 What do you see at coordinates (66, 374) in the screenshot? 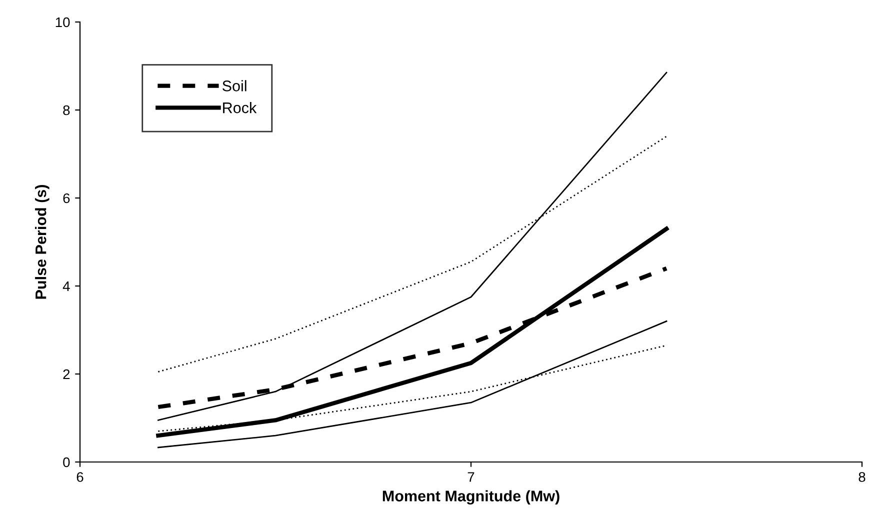
I see `y-tick-label: 2` at bounding box center [66, 374].